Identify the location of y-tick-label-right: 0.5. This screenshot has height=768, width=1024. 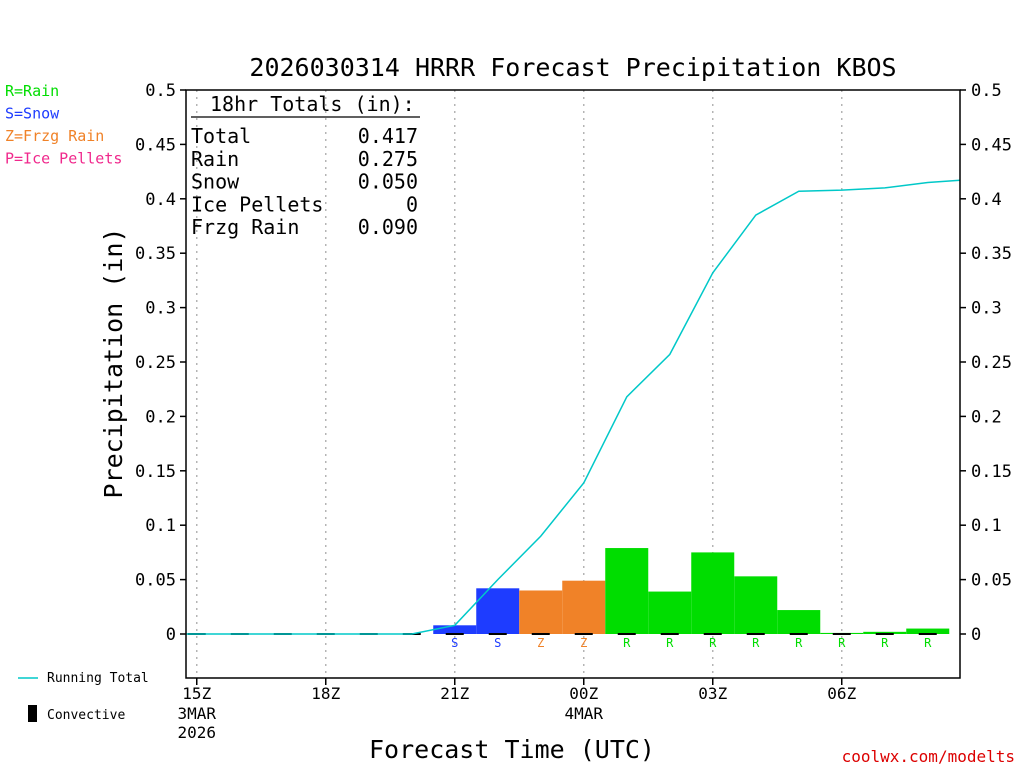
(986, 91).